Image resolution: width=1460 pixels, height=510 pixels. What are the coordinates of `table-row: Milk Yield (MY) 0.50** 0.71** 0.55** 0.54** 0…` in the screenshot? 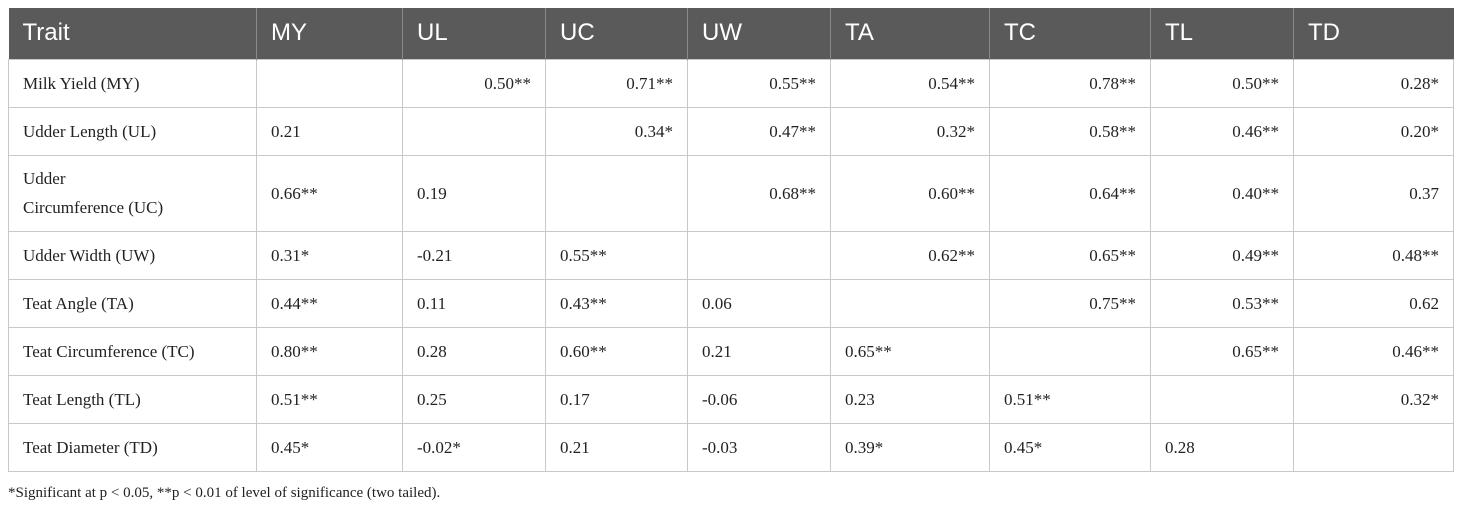 It's located at (731, 83).